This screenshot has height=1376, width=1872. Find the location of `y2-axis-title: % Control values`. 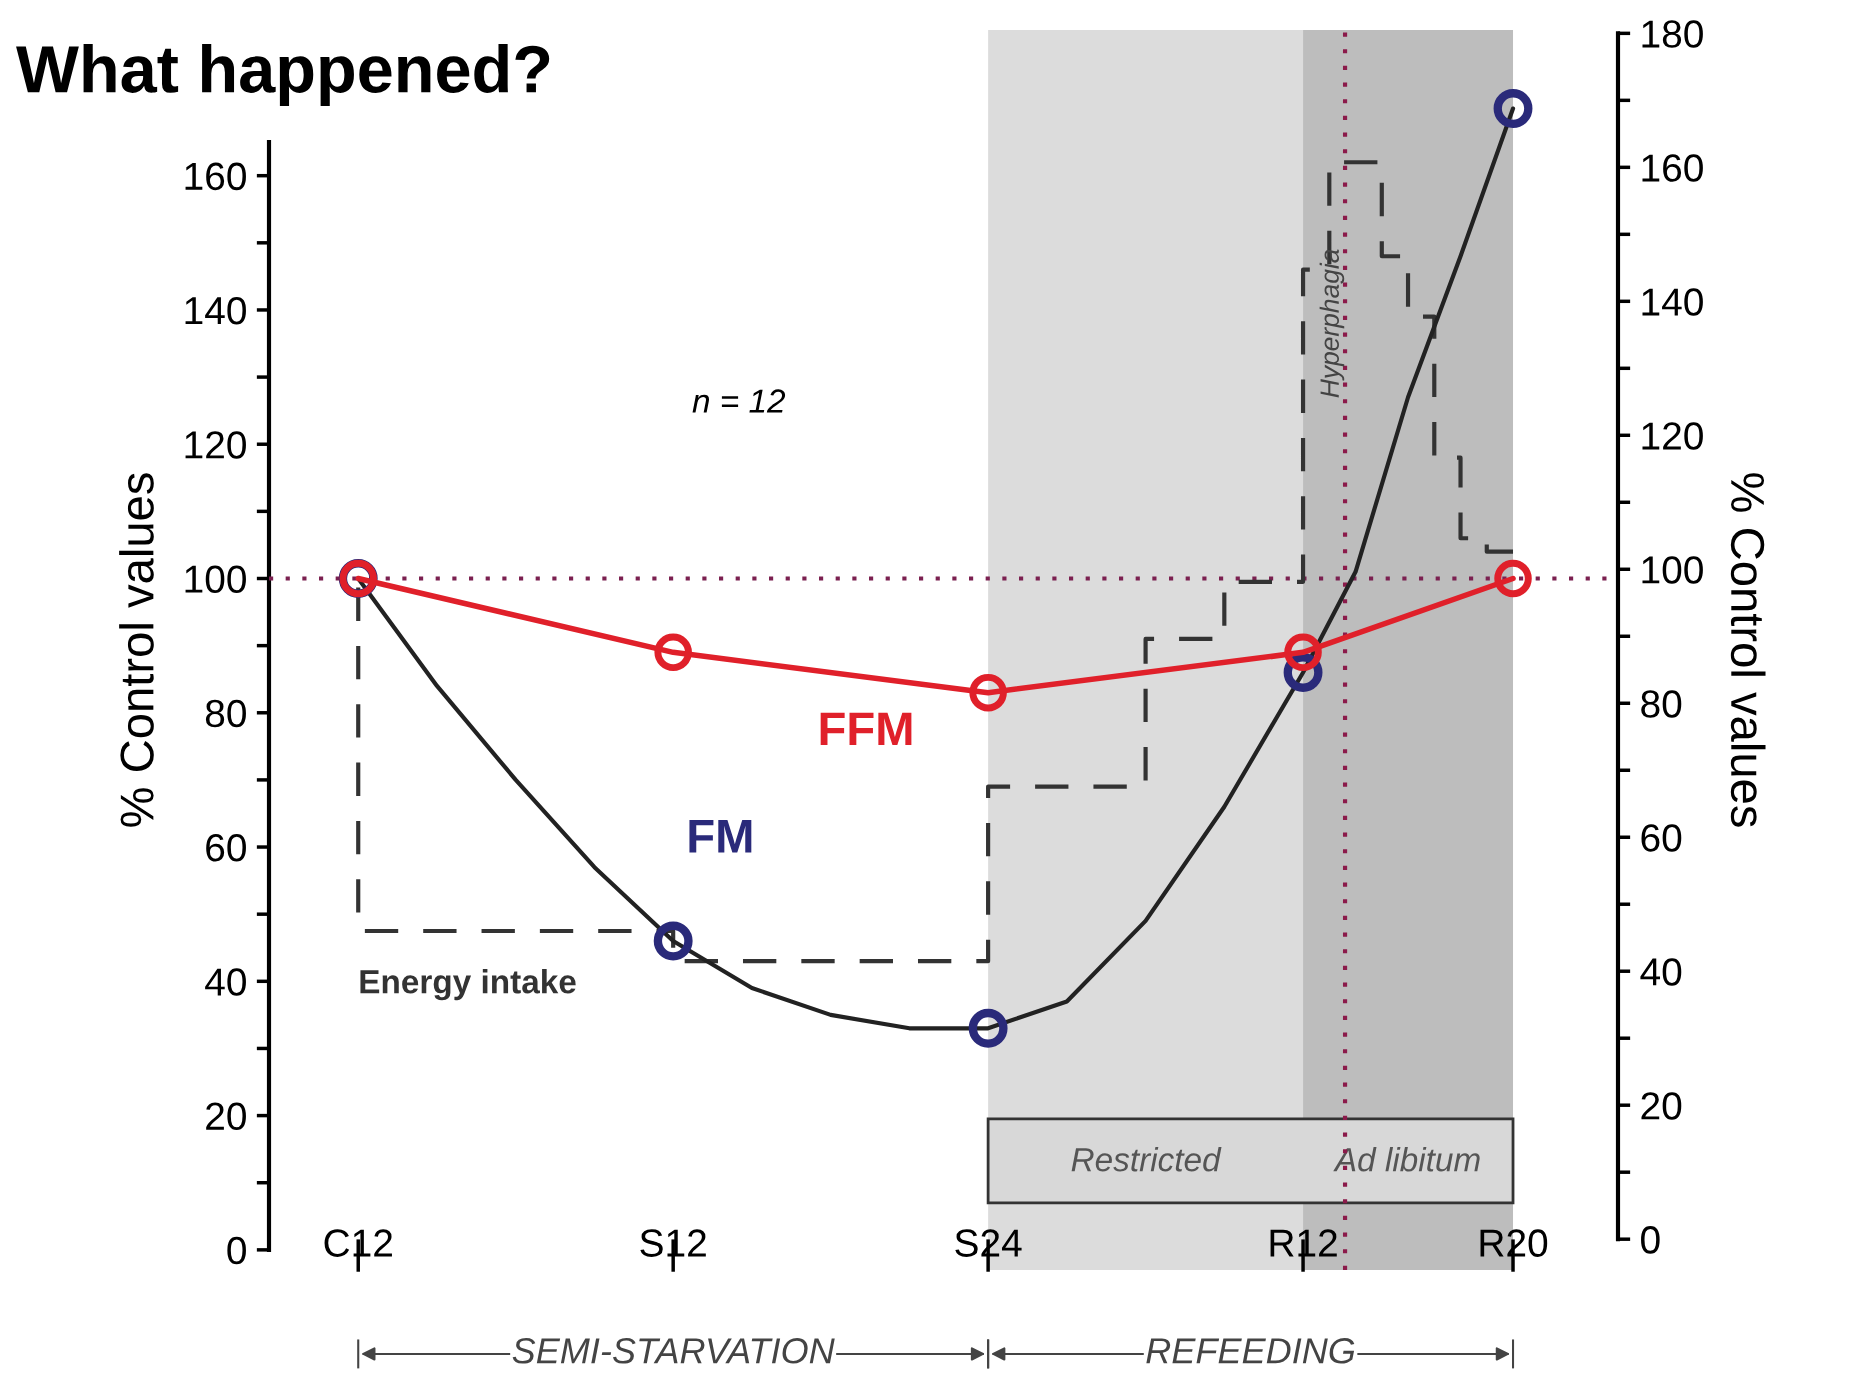

y2-axis-title: % Control values is located at coordinates (1748, 650).